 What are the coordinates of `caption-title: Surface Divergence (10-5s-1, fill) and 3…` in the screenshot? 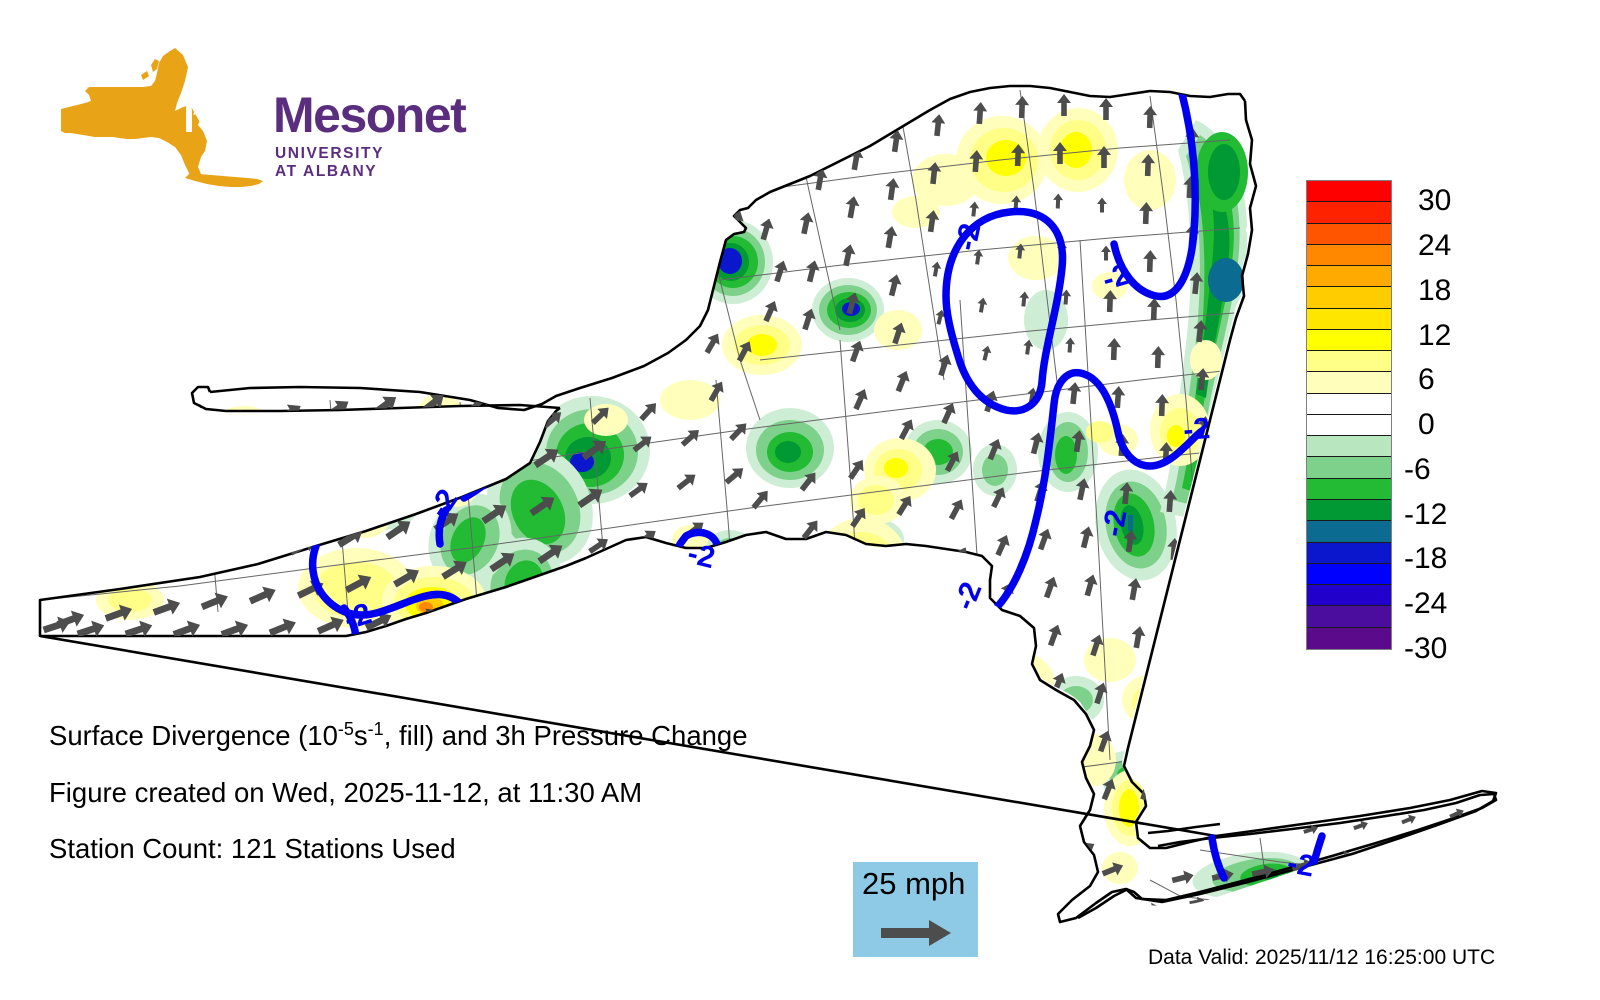 It's located at (499, 734).